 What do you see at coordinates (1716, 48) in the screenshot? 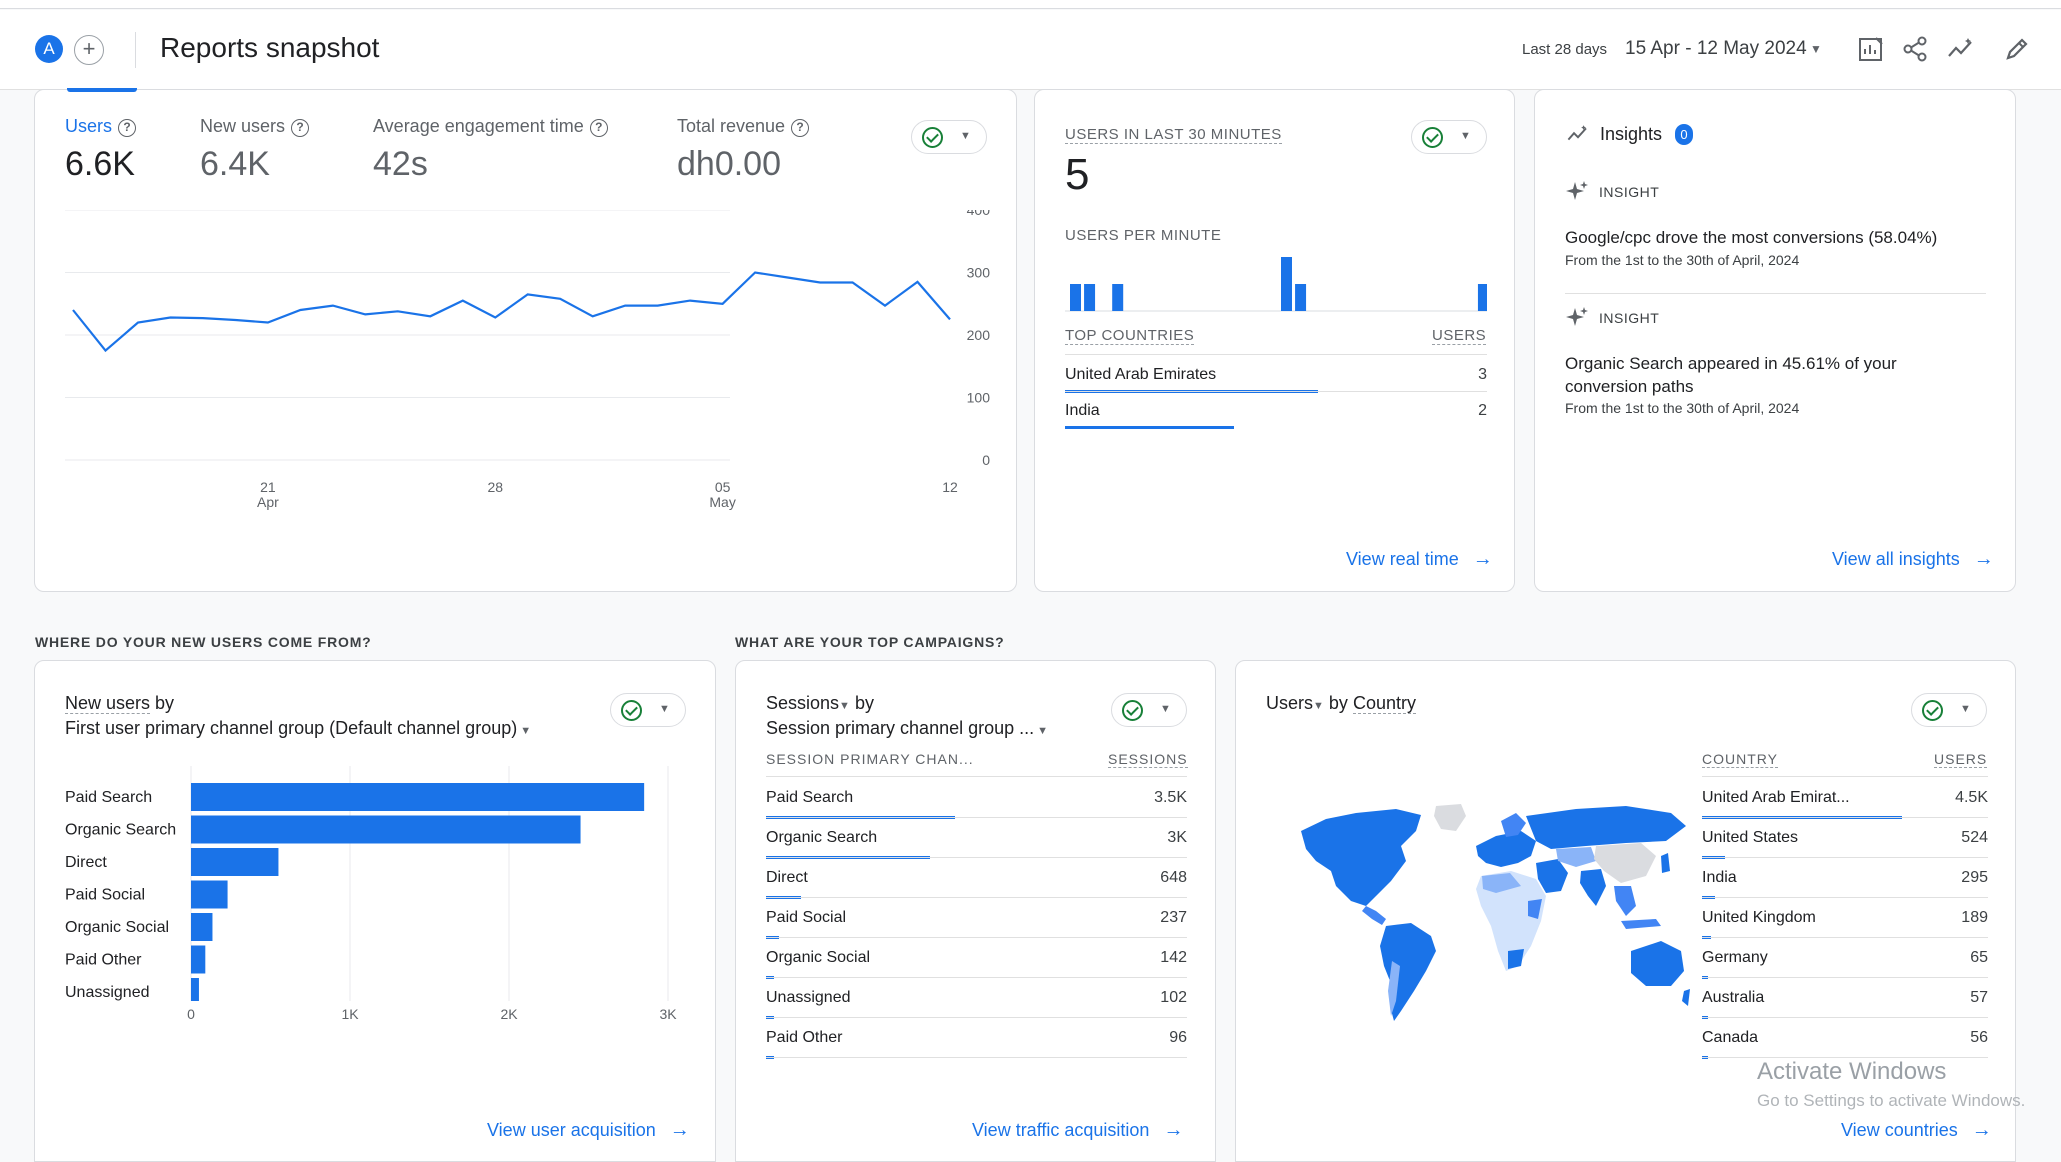
I see `date-range-value: 15 Apr - 12 May 2024` at bounding box center [1716, 48].